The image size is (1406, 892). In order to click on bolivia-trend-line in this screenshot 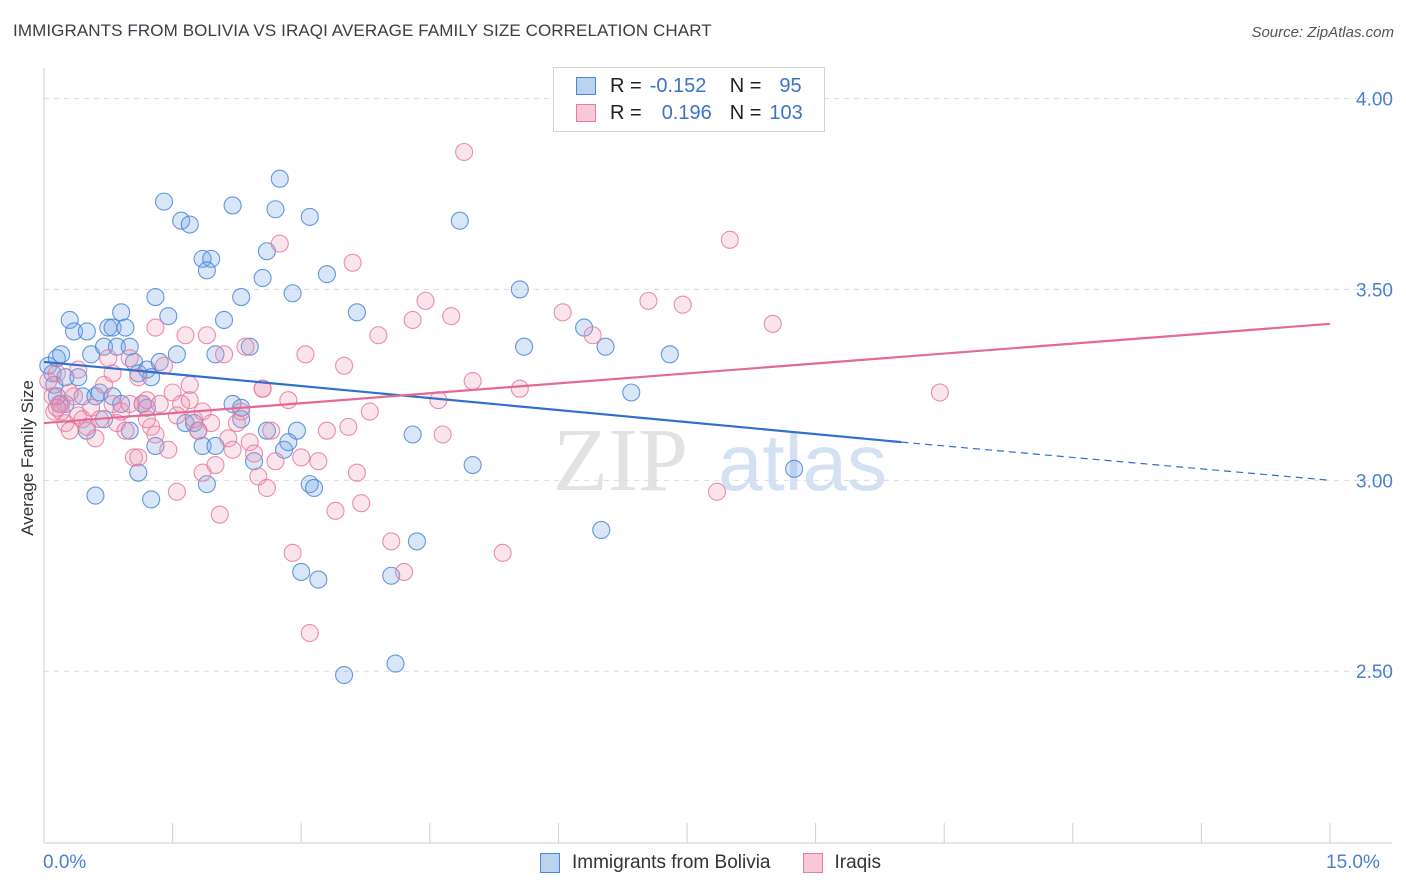, I will do `click(472, 402)`.